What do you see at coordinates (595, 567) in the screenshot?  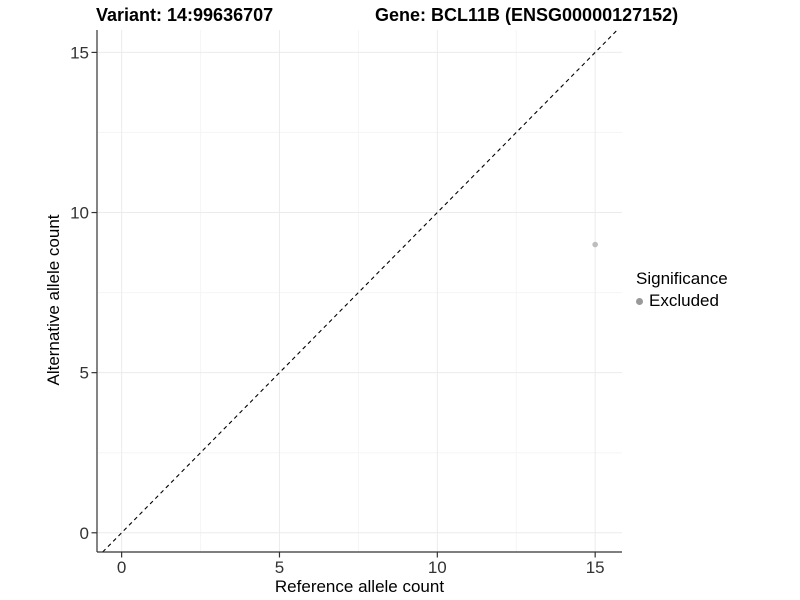 I see `x-tick-label: 15` at bounding box center [595, 567].